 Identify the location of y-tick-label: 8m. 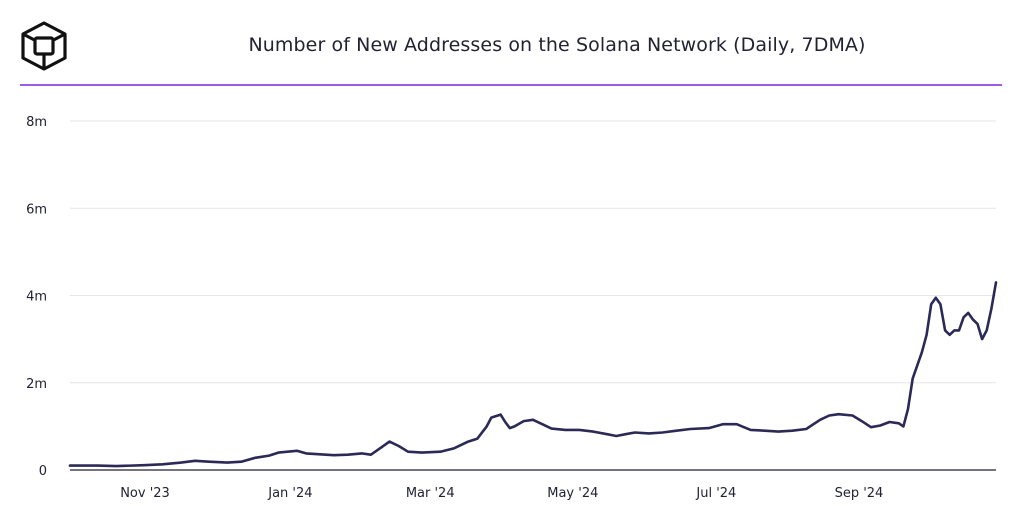
(36, 122).